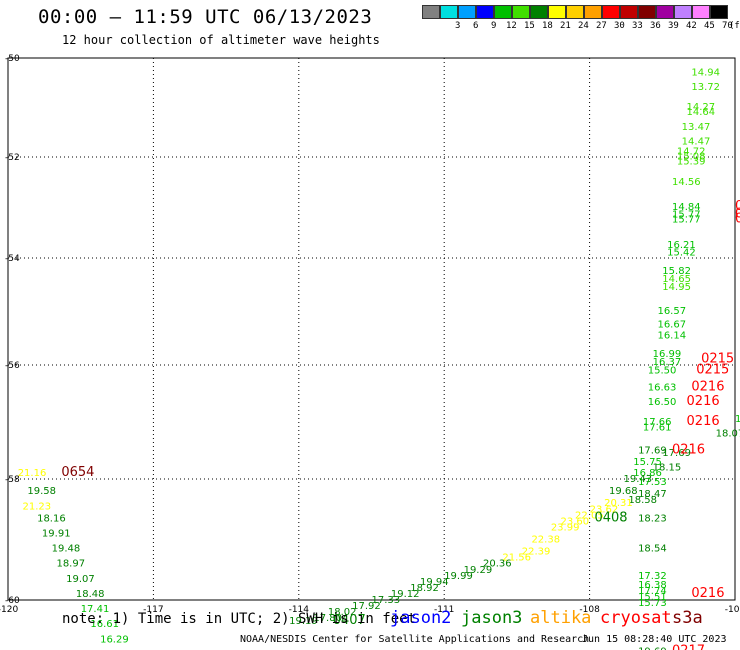 Image resolution: width=740 pixels, height=650 pixels. Describe the element at coordinates (655, 26) in the screenshot. I see `legend-label: 36` at that location.